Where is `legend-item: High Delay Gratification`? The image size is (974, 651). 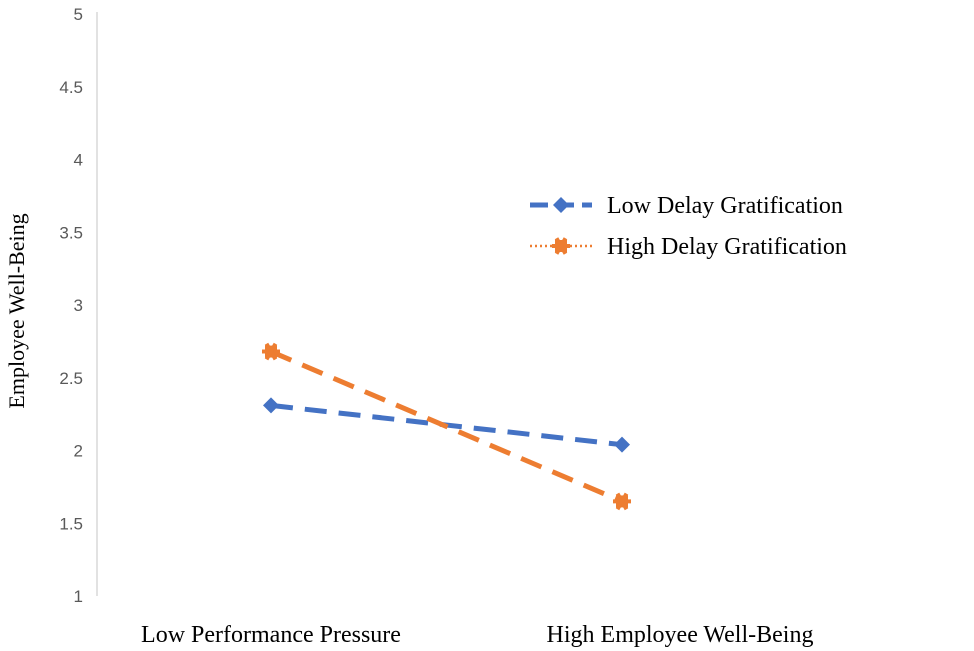 legend-item: High Delay Gratification is located at coordinates (688, 247).